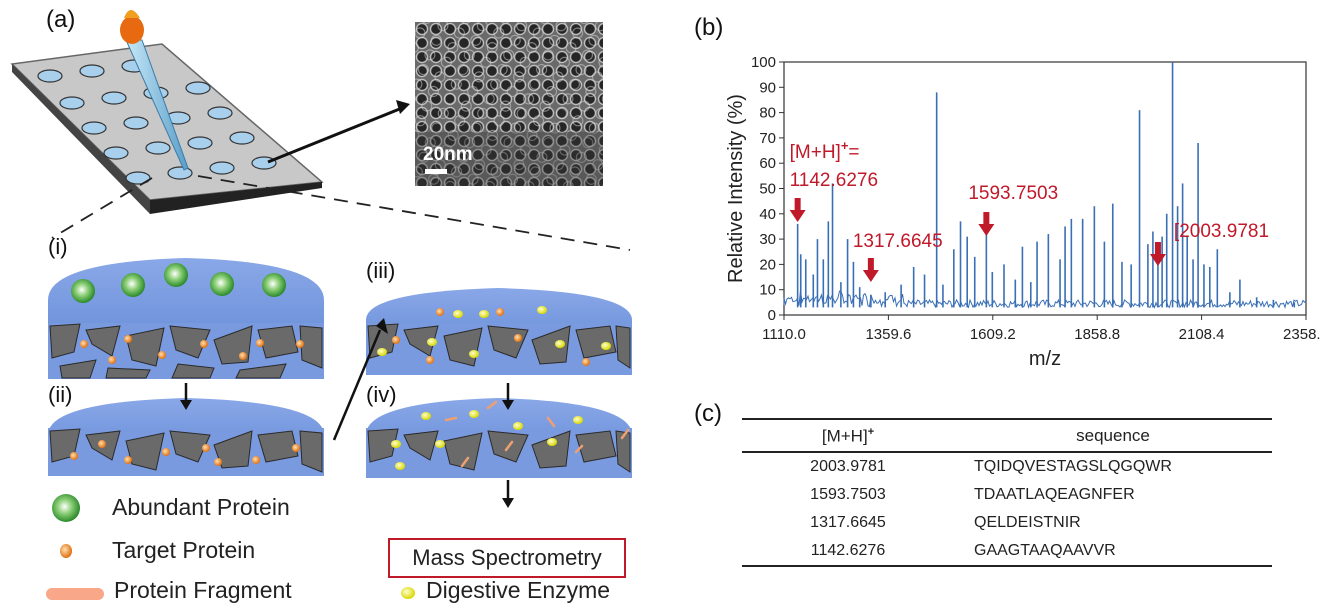 The height and width of the screenshot is (604, 1324). Describe the element at coordinates (848, 550) in the screenshot. I see `cell-mass: 1142.6276` at that location.